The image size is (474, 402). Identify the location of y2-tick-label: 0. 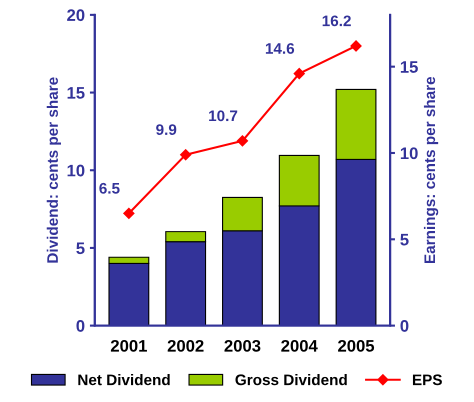
(404, 326).